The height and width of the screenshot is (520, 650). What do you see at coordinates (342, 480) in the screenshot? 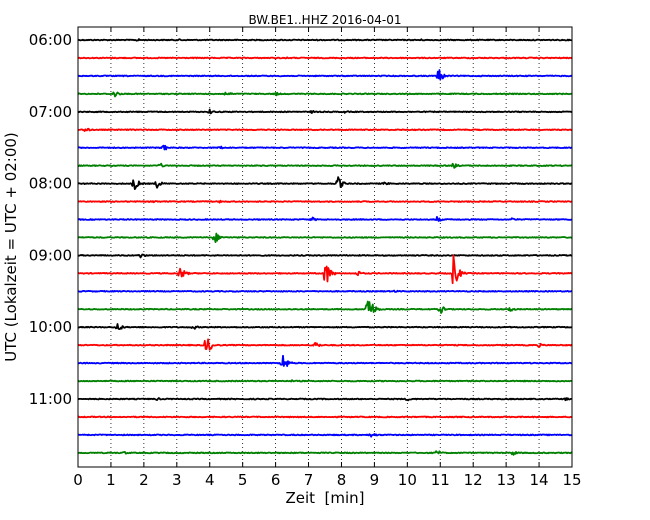
I see `x-tick-label-8: 8` at bounding box center [342, 480].